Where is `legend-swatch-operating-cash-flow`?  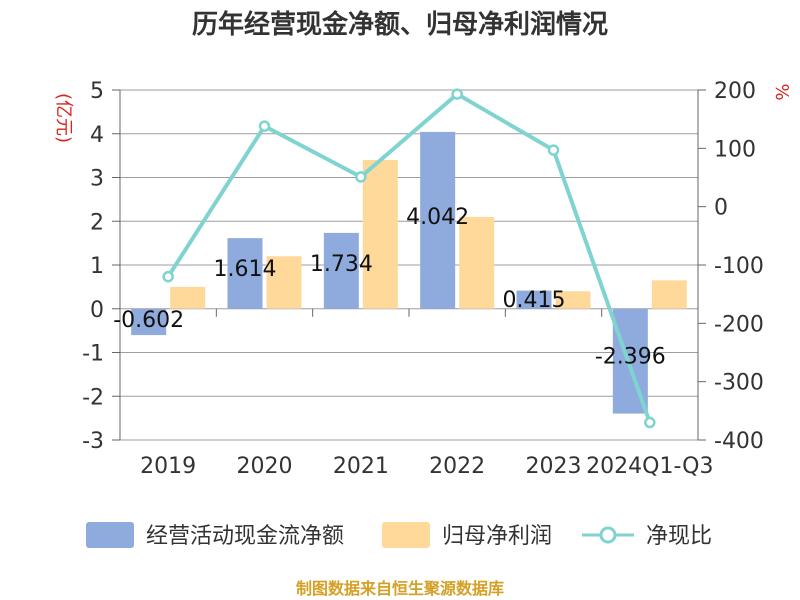
legend-swatch-operating-cash-flow is located at coordinates (110, 535).